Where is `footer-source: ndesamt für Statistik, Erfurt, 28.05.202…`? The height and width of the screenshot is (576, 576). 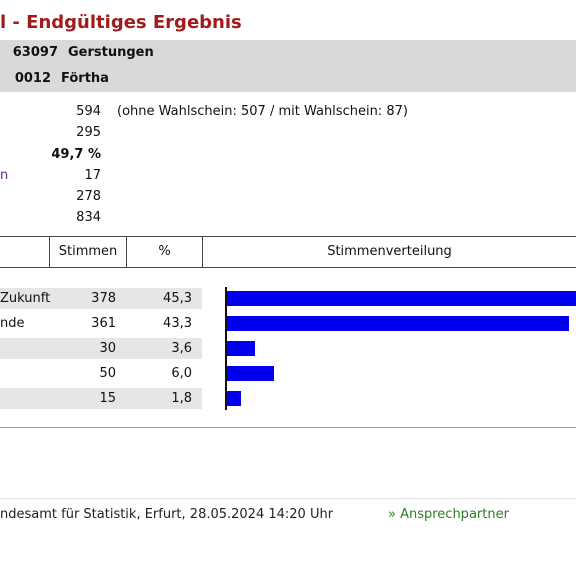
footer-source: ndesamt für Statistik, Erfurt, 28.05.202… is located at coordinates (167, 514).